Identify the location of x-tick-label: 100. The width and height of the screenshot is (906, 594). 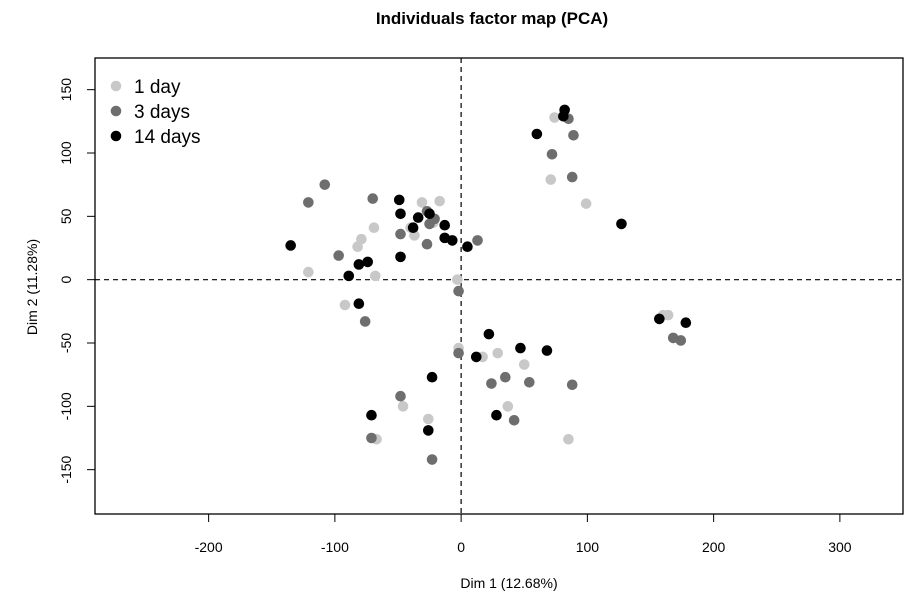
(588, 547).